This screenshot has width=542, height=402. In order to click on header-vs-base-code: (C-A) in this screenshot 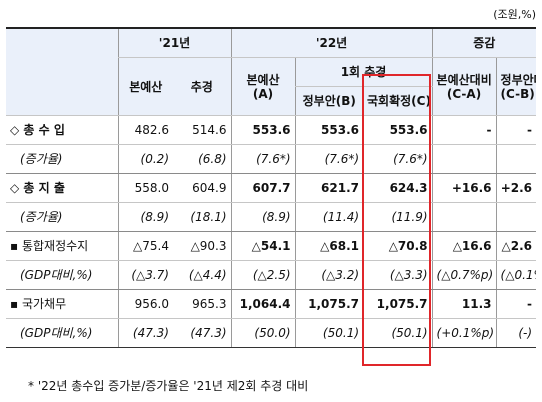, I will do `click(464, 93)`.